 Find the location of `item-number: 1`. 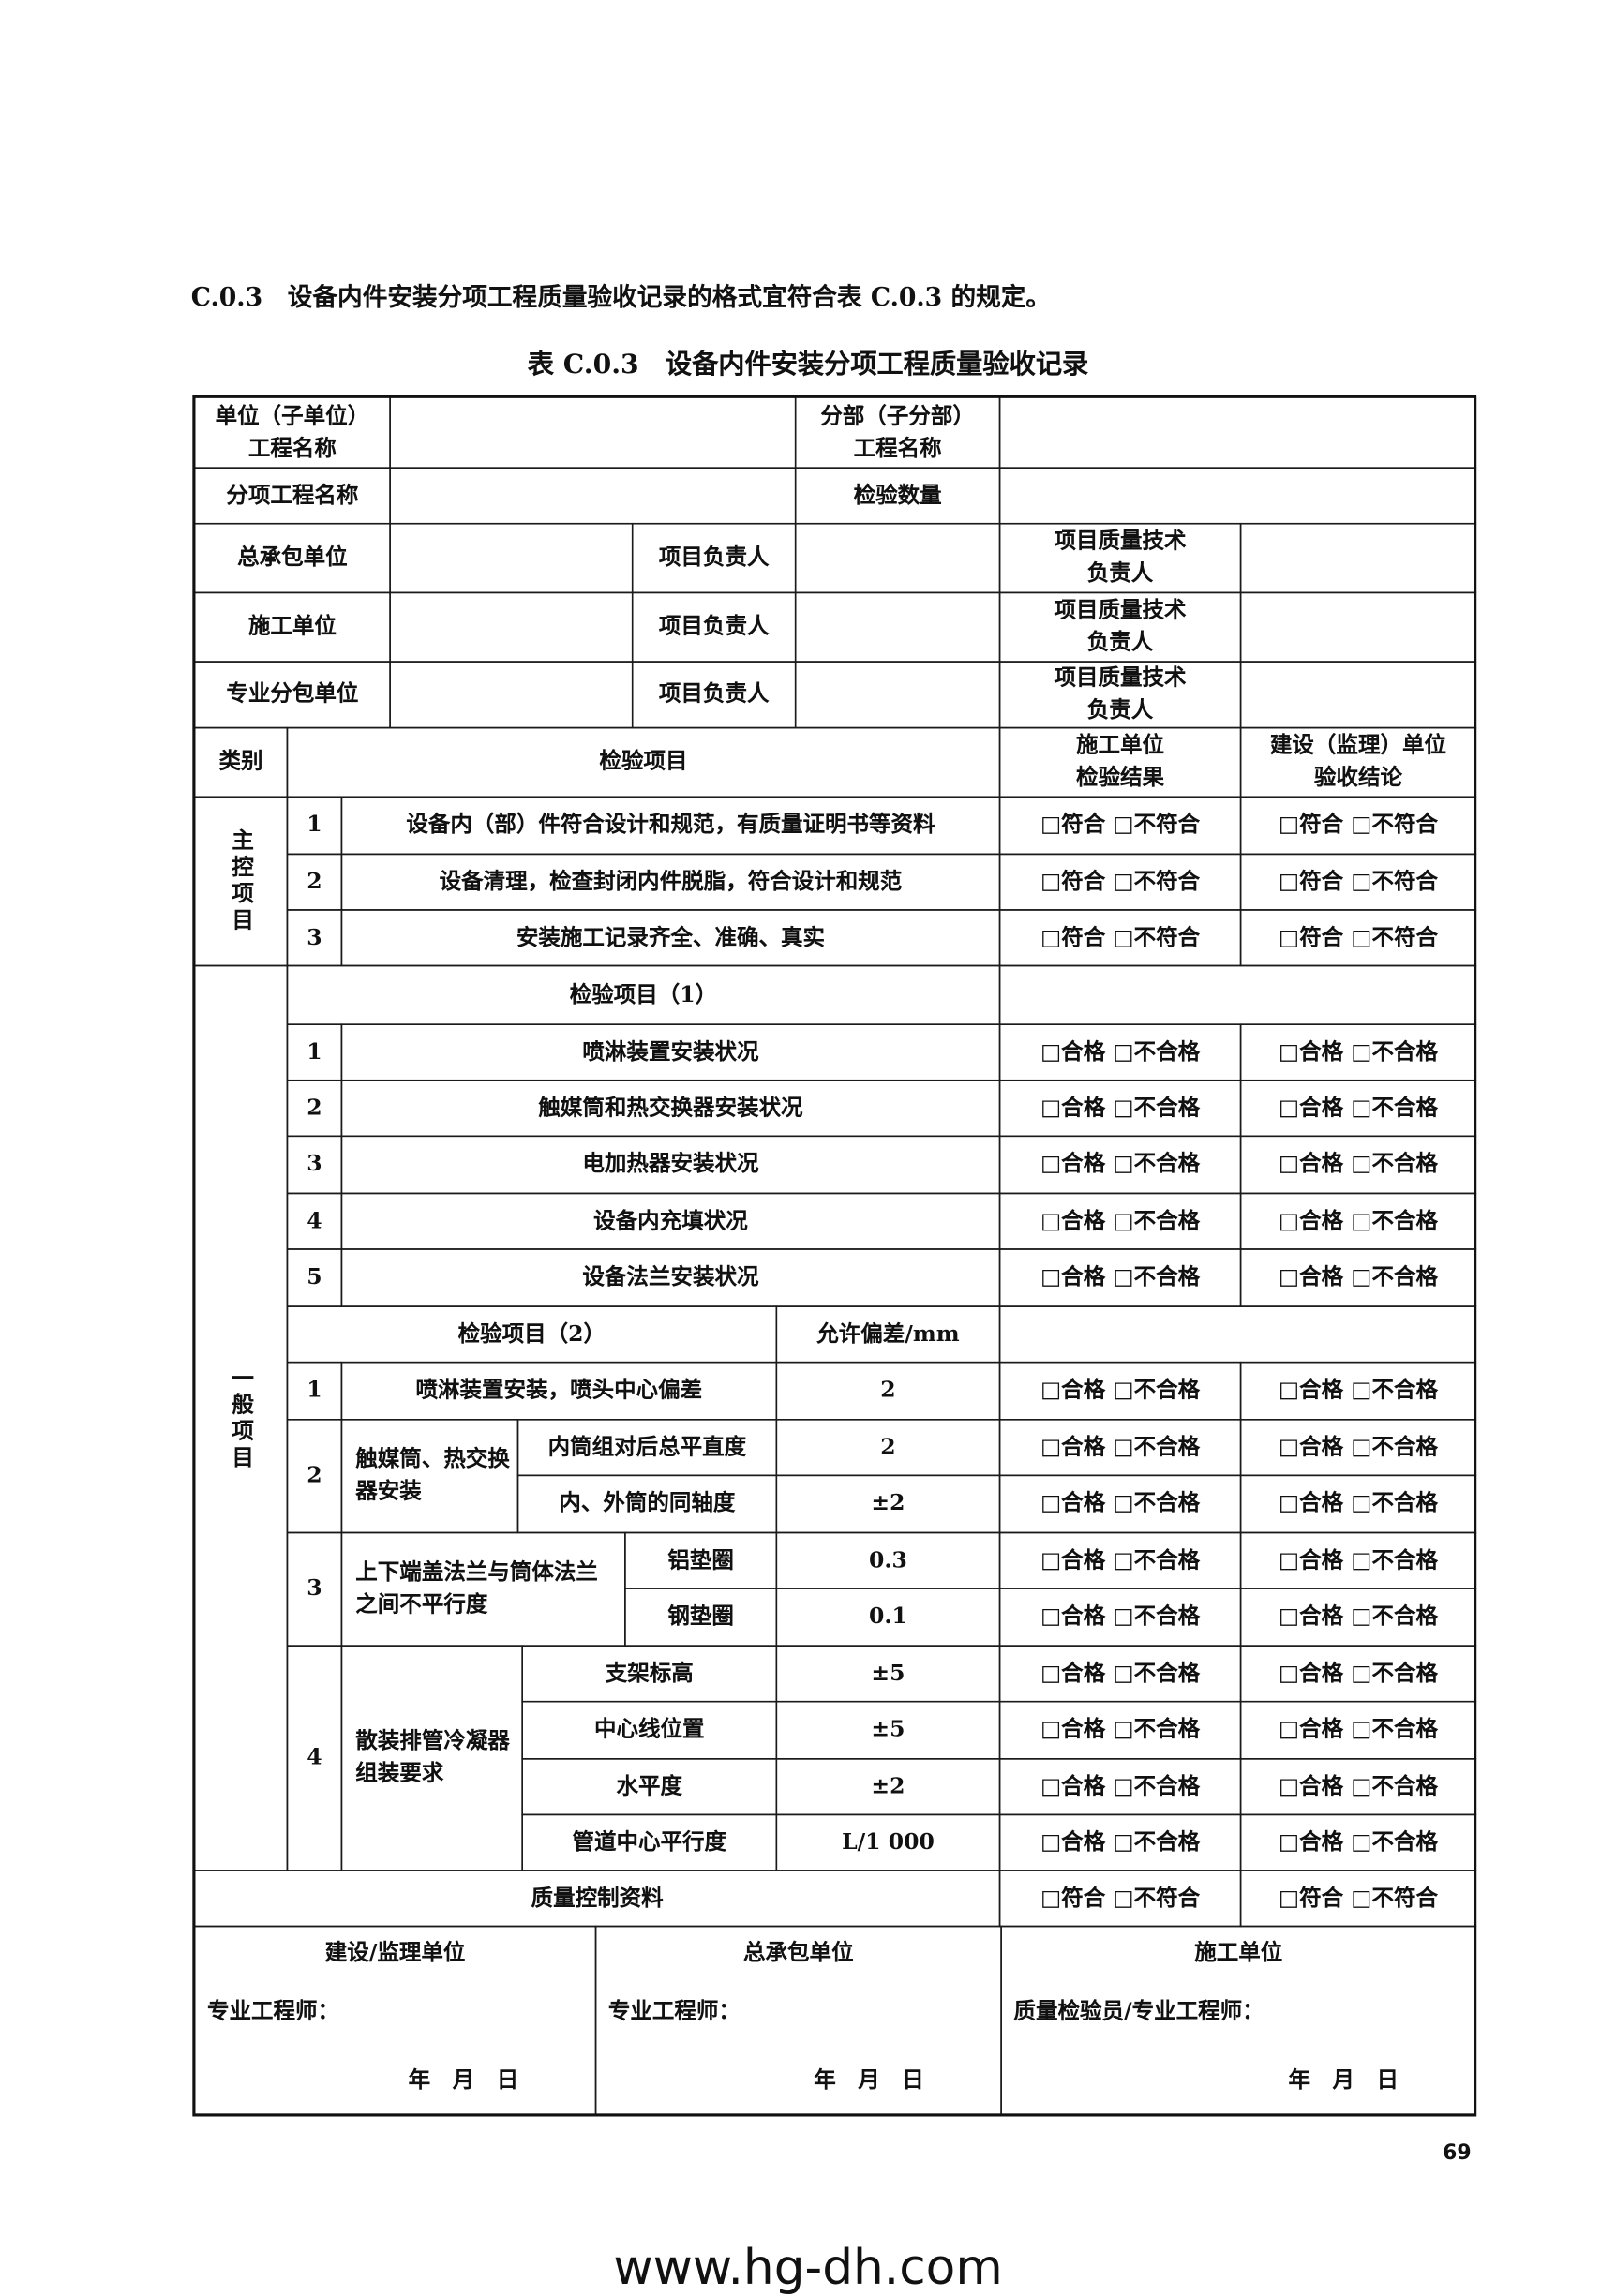

item-number: 1 is located at coordinates (314, 826).